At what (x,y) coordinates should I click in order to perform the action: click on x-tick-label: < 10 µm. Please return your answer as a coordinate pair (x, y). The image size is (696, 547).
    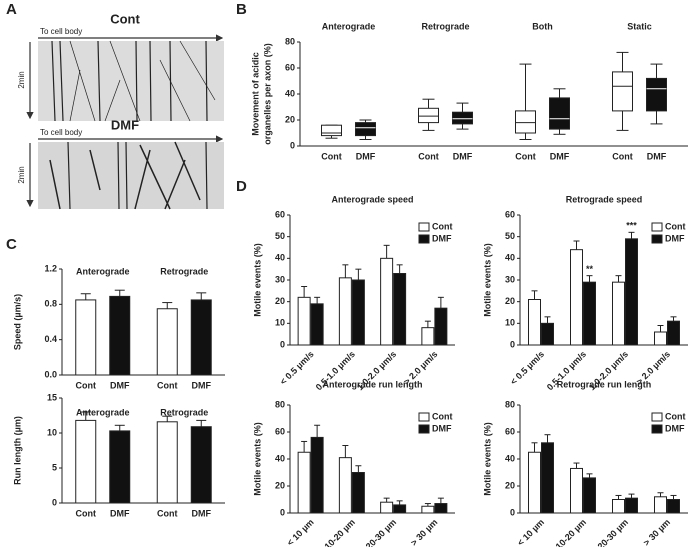
    Looking at the image, I should click on (300, 532).